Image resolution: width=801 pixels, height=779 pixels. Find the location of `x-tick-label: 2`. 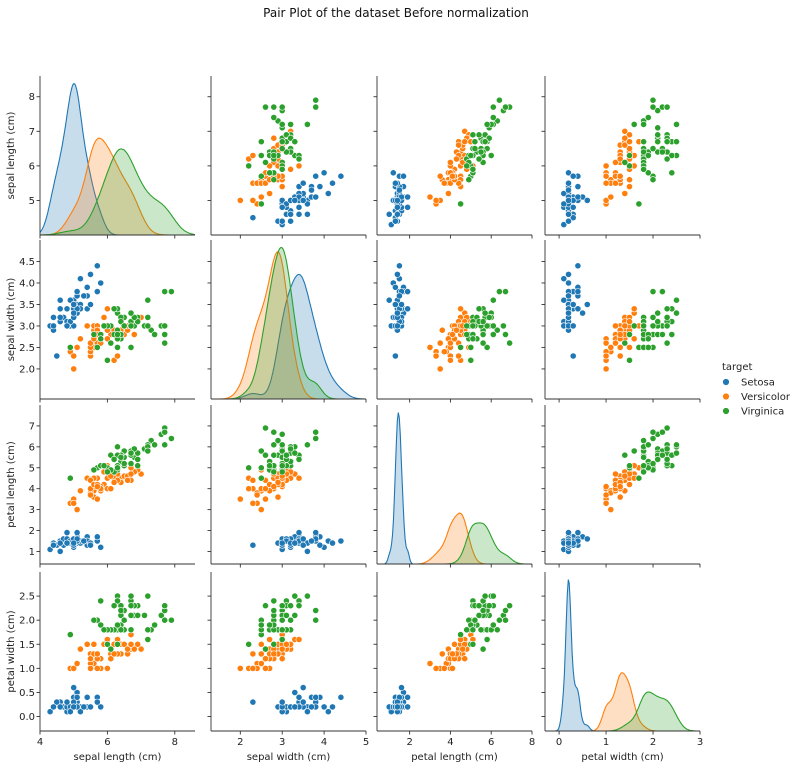

x-tick-label: 2 is located at coordinates (653, 742).